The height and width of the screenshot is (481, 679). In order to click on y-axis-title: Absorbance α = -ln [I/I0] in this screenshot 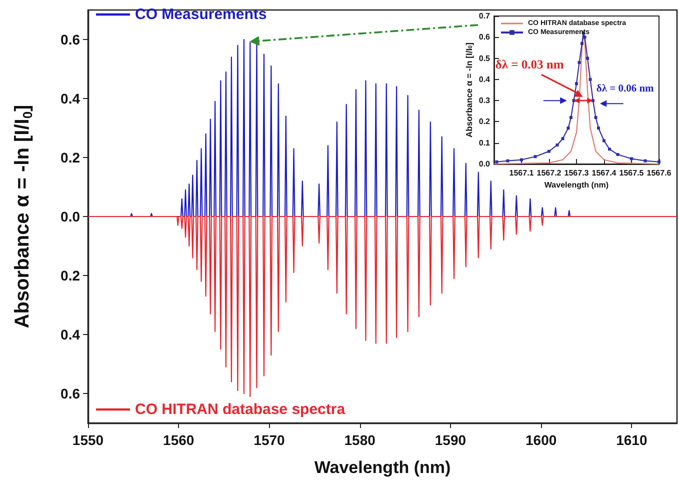, I will do `click(23, 216)`.